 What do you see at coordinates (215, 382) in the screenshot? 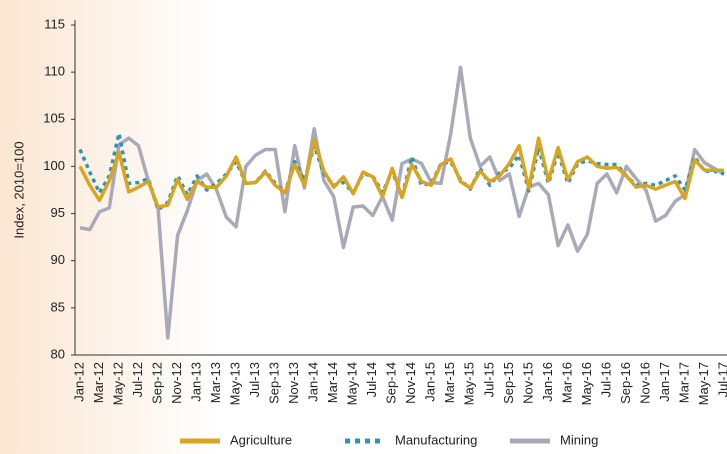
I see `x-tick-label: Mar-13` at bounding box center [215, 382].